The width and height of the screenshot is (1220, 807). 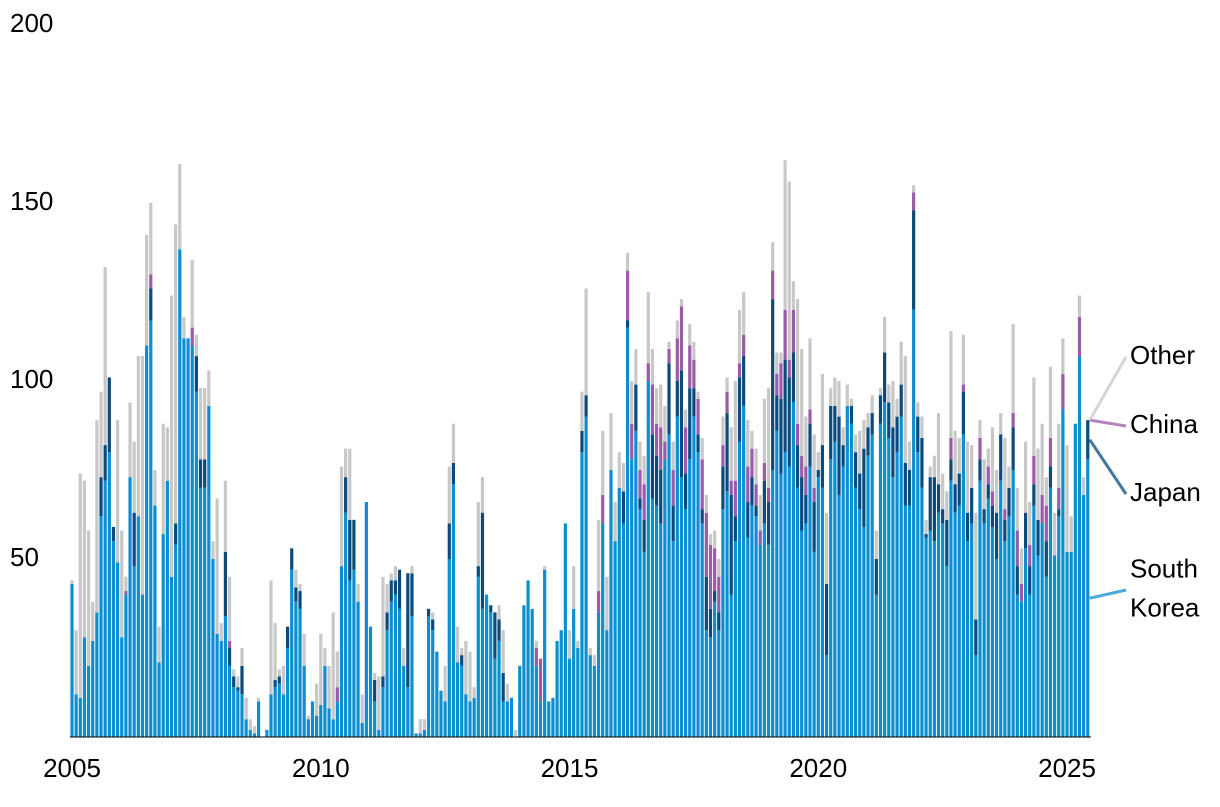 What do you see at coordinates (31, 23) in the screenshot?
I see `y-tick-label: 200` at bounding box center [31, 23].